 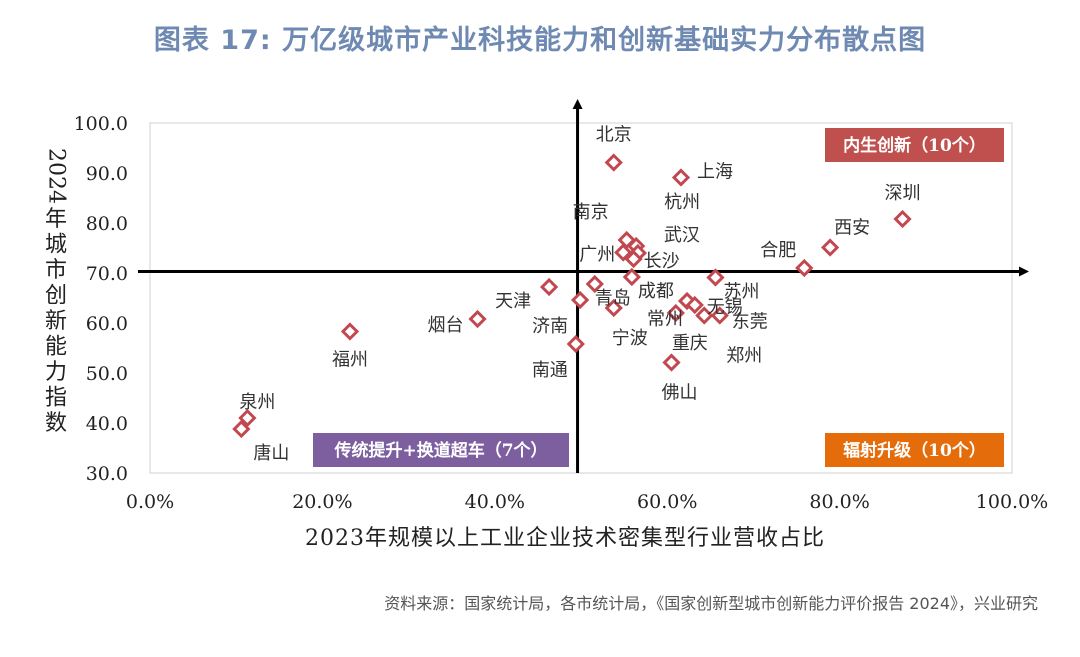 What do you see at coordinates (690, 343) in the screenshot?
I see `point-label: 重庆` at bounding box center [690, 343].